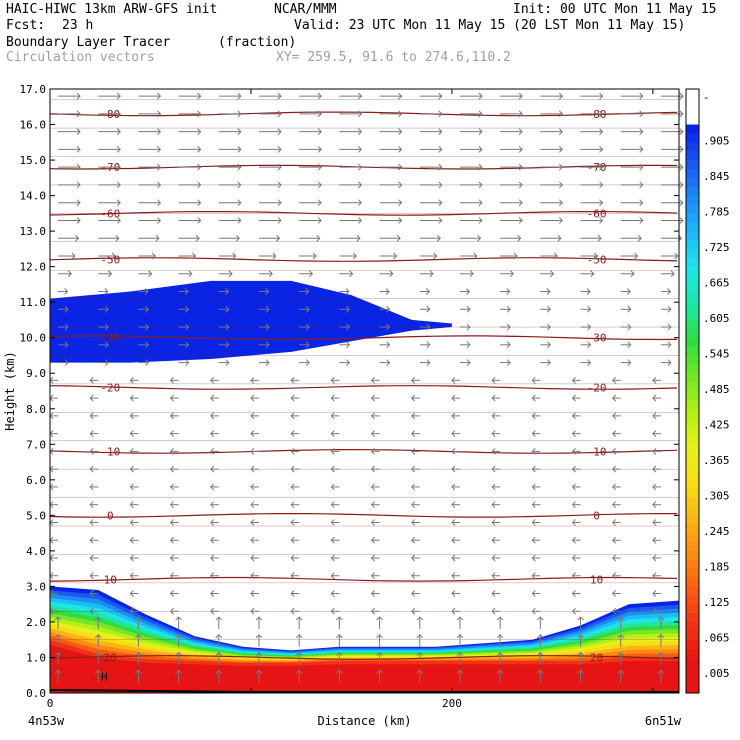 The image size is (740, 740). What do you see at coordinates (597, 338) in the screenshot?
I see `isotherm-label: -30` at bounding box center [597, 338].